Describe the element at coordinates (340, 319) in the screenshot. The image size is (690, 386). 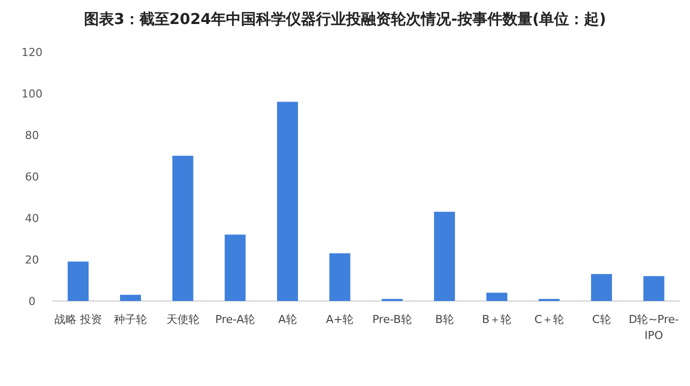
I see `x-tick-label: A+轮` at that location.